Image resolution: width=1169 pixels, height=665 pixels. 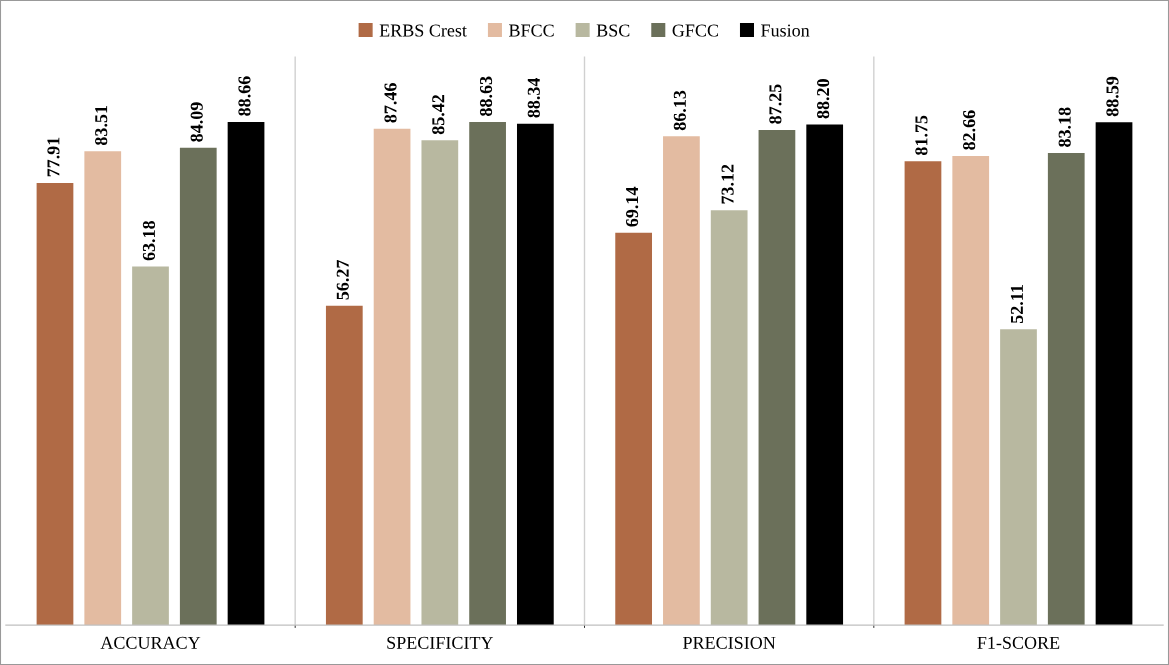 I want to click on data-label: 82.66, so click(x=969, y=130).